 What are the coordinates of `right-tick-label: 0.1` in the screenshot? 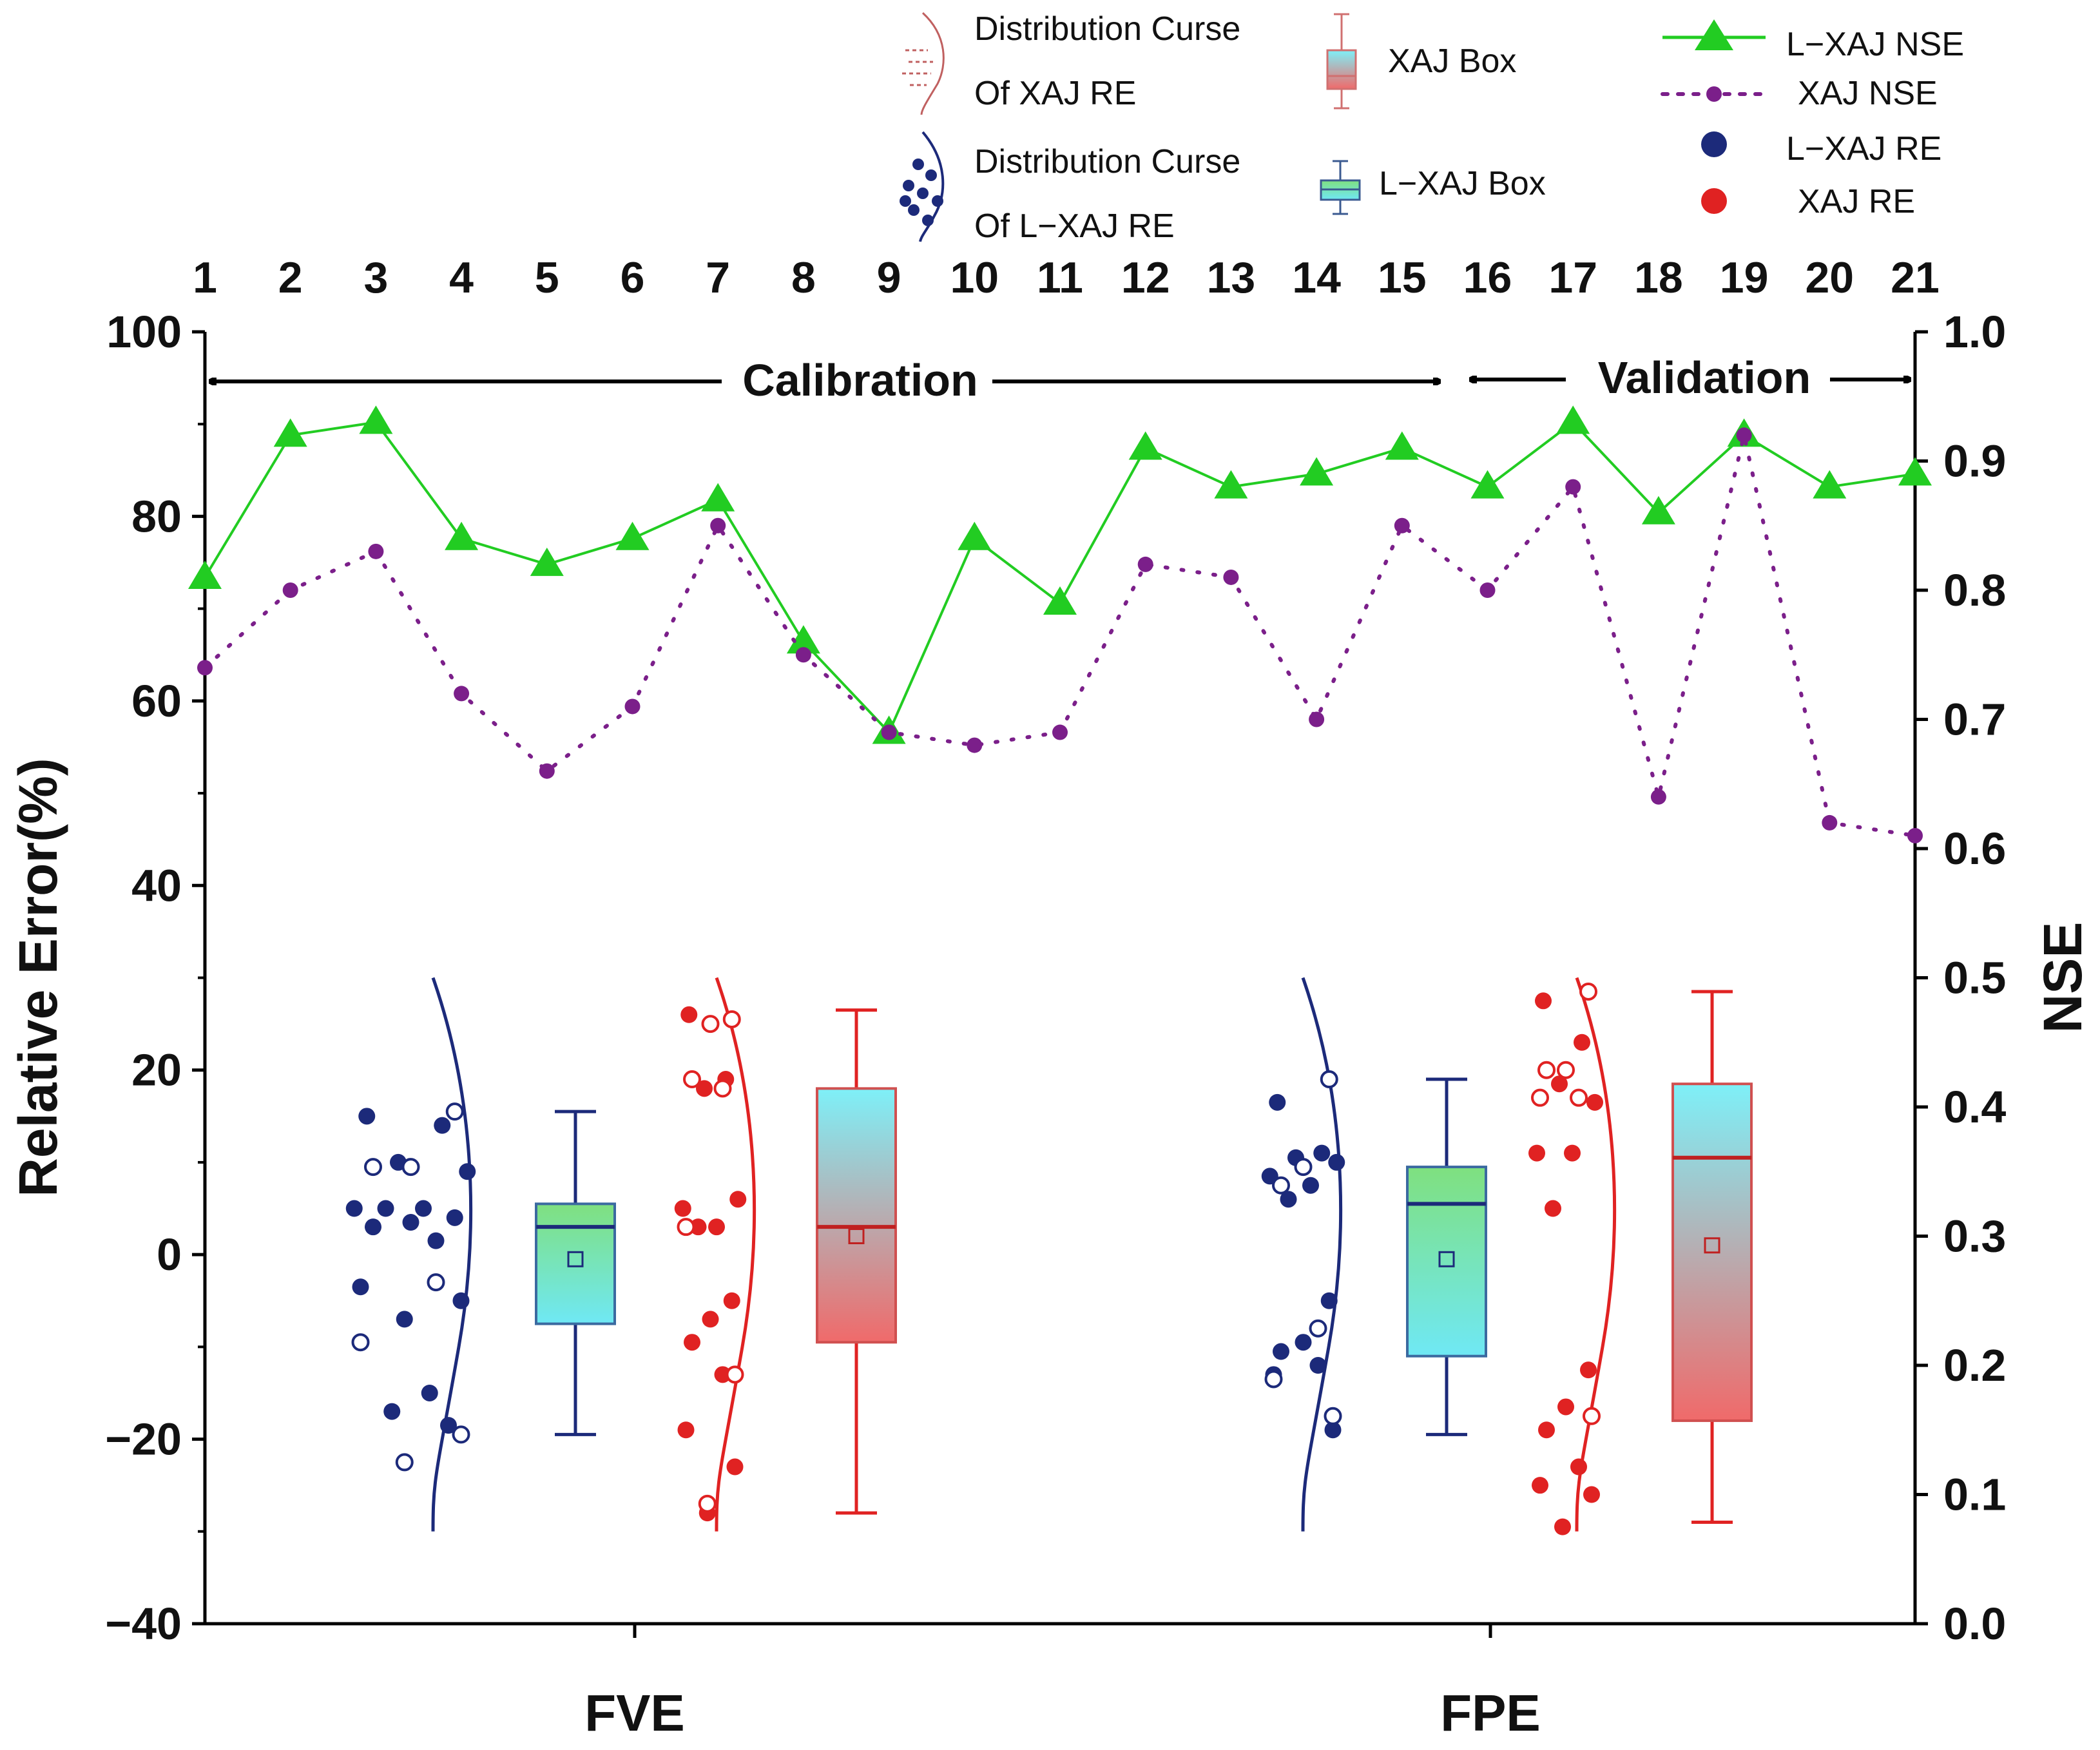 It's located at (1974, 1495).